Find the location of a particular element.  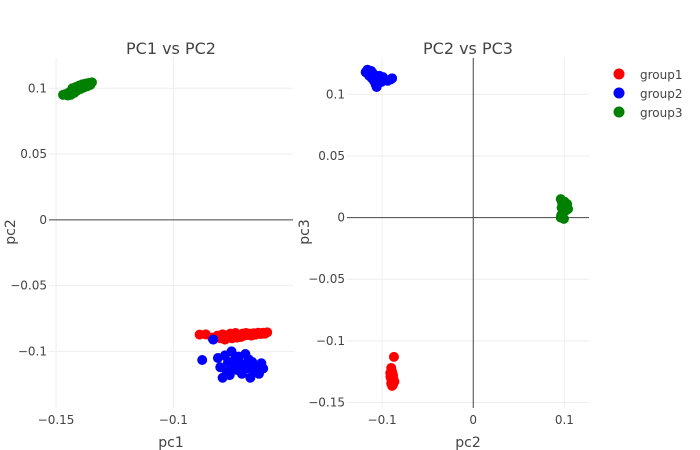

legend-item-group3: group3 is located at coordinates (648, 113).